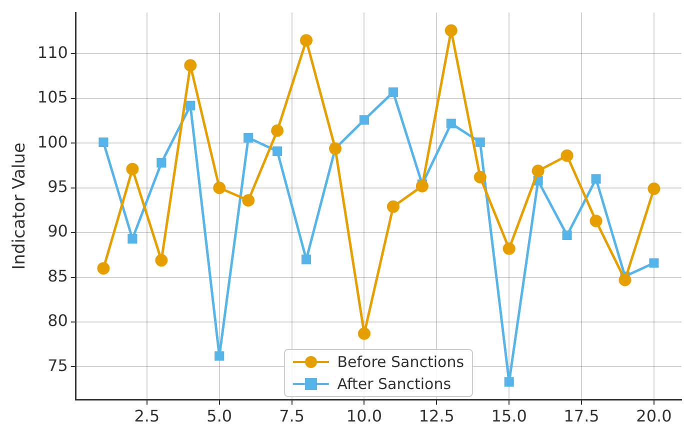 The height and width of the screenshot is (432, 689). I want to click on y-tick-label: 75, so click(58, 365).